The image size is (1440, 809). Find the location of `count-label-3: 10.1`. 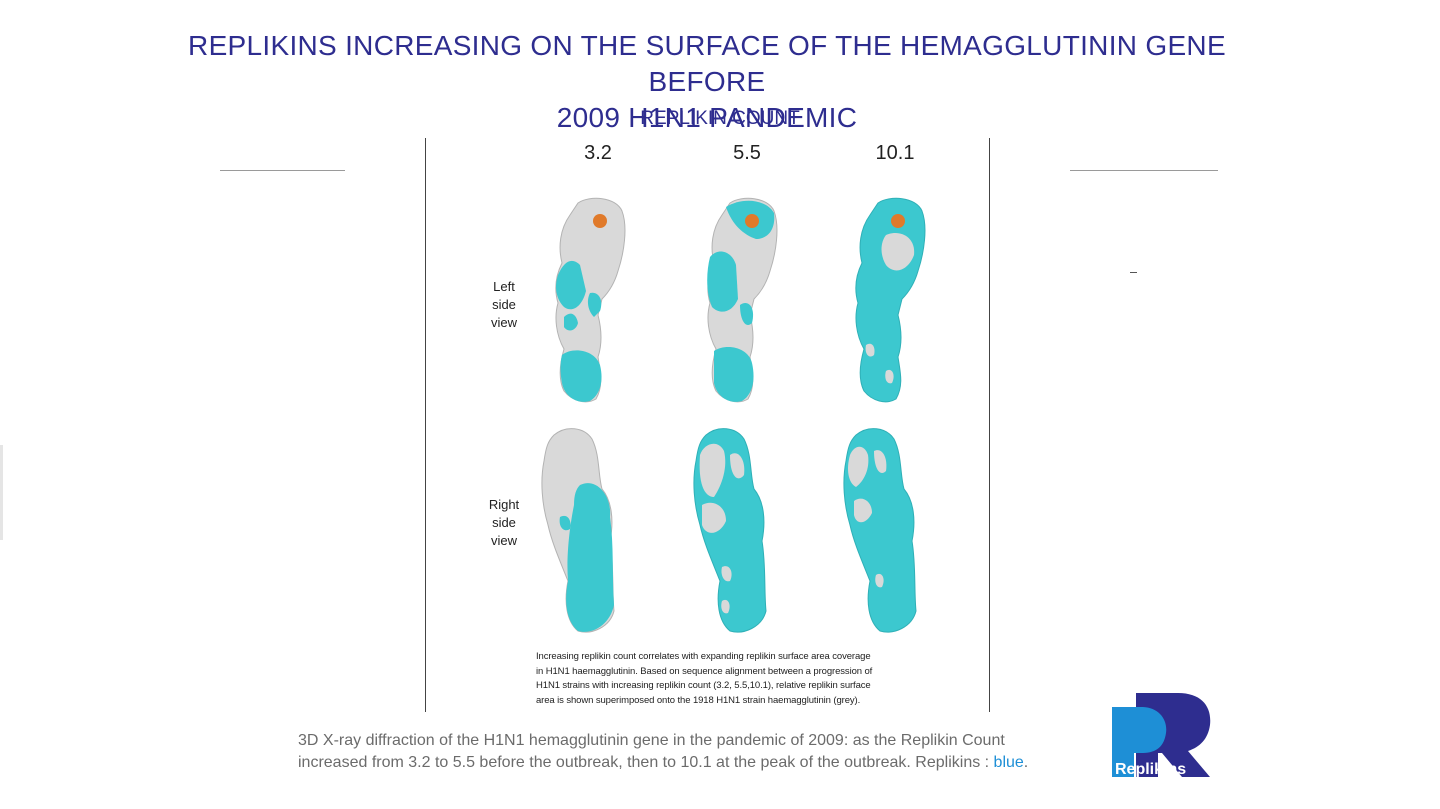

count-label-3: 10.1 is located at coordinates (895, 153).